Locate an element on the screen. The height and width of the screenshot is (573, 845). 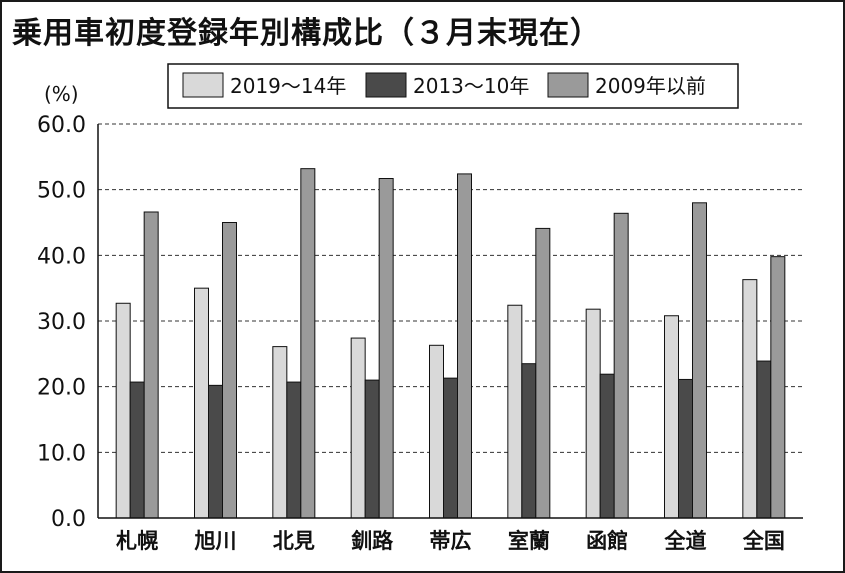
y-tick-label: 20.0 is located at coordinates (61, 388).